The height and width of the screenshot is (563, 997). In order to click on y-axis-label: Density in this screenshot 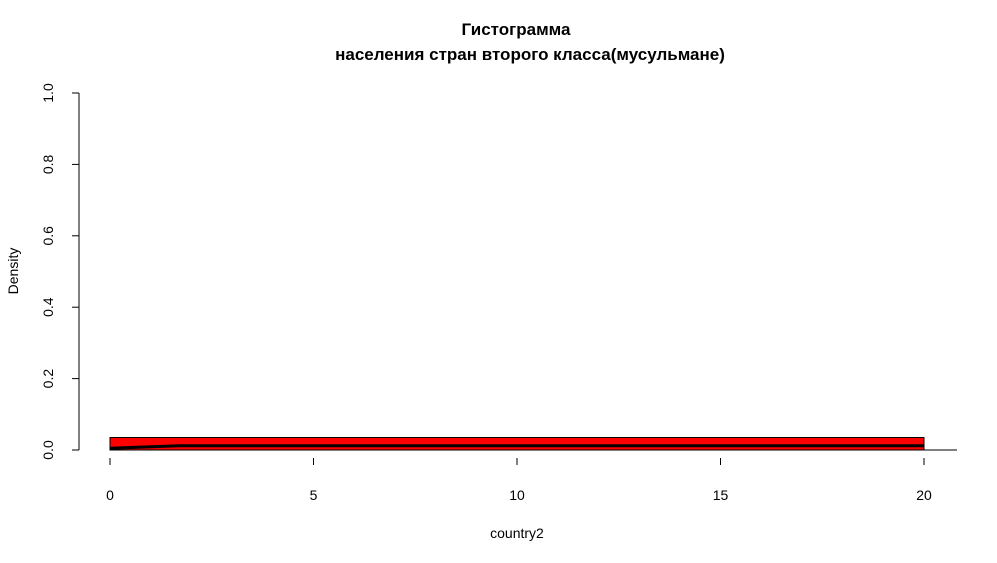, I will do `click(13, 271)`.